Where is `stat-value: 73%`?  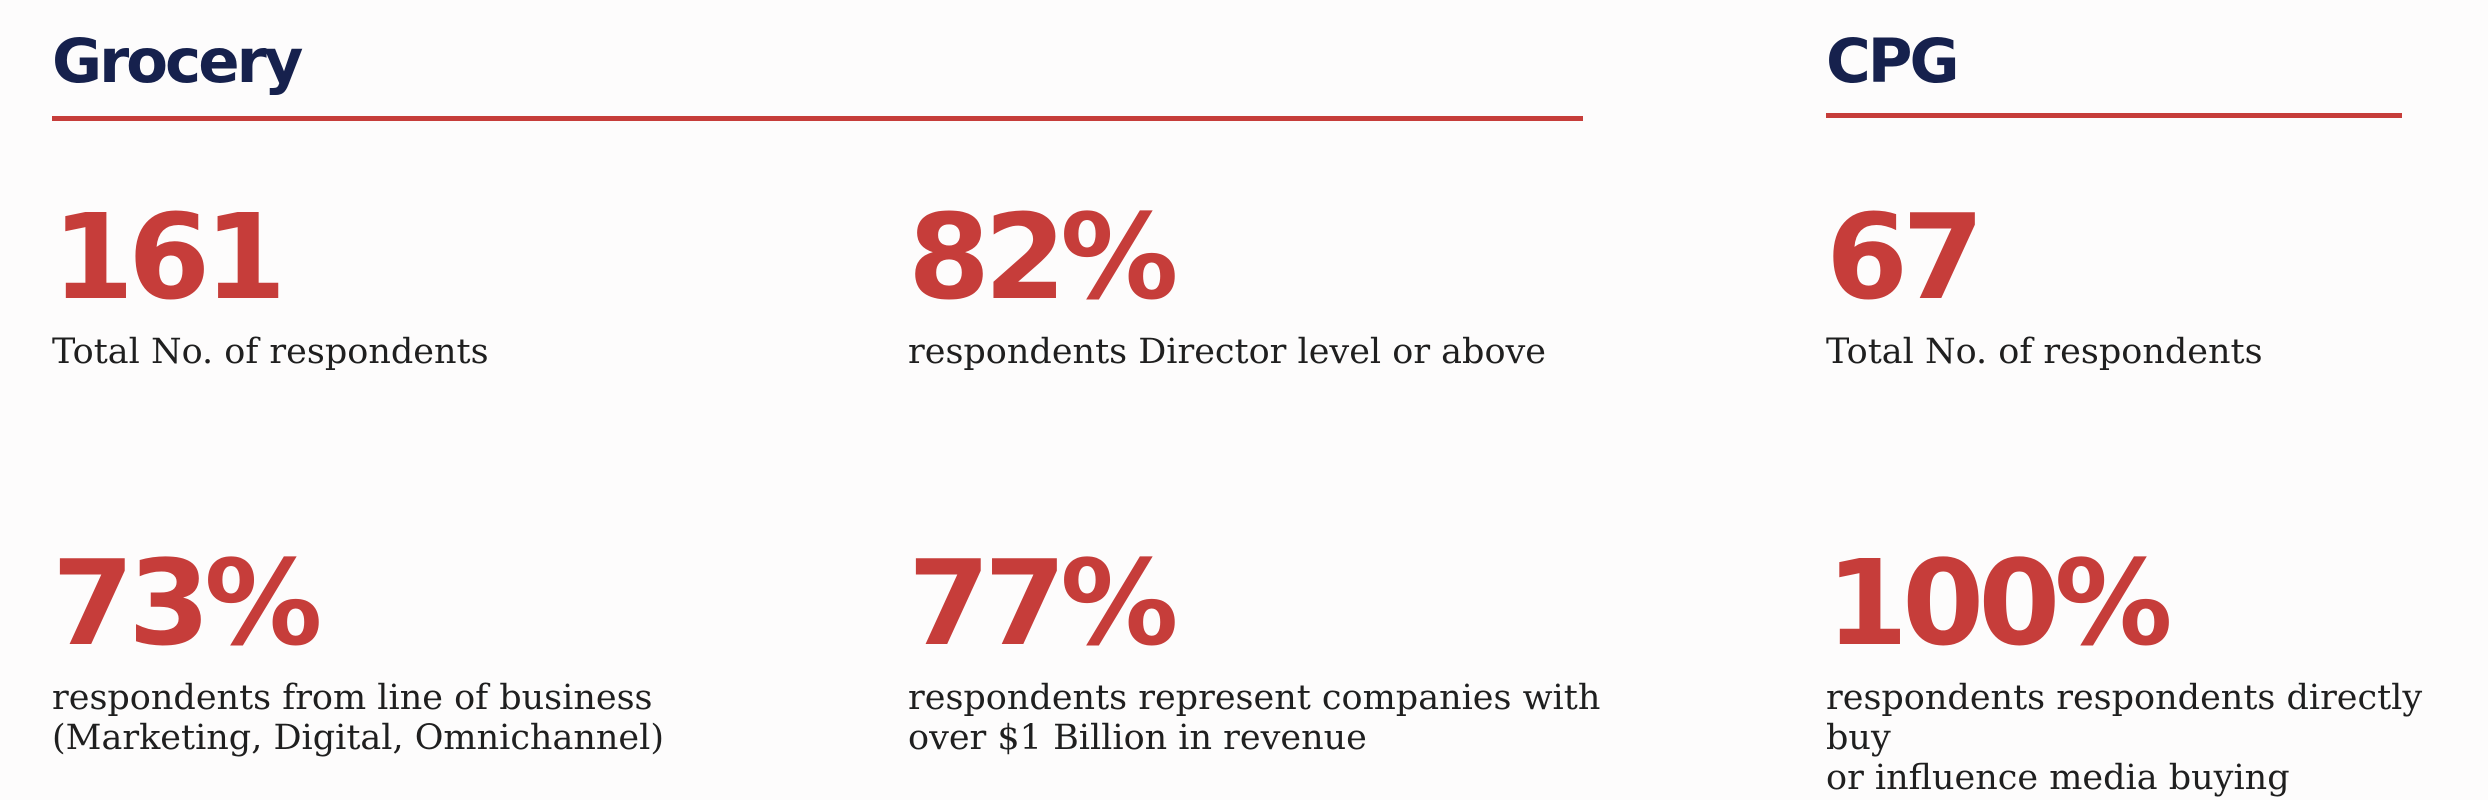 stat-value: 73% is located at coordinates (187, 603).